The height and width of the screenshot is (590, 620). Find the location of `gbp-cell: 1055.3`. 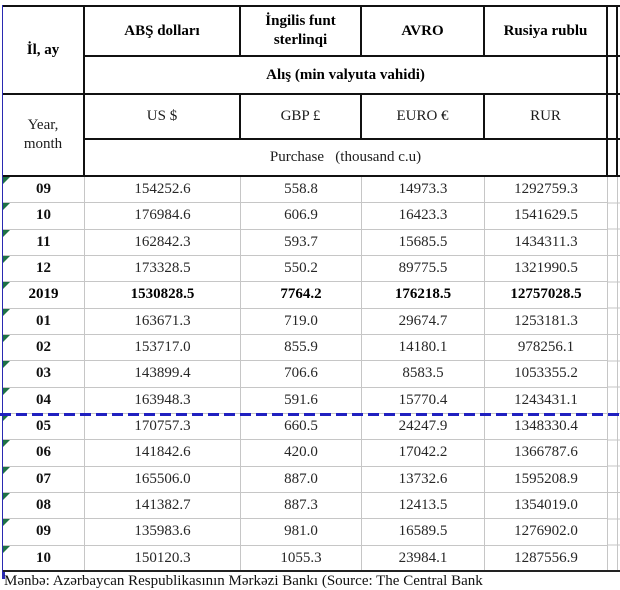

gbp-cell: 1055.3 is located at coordinates (301, 558).